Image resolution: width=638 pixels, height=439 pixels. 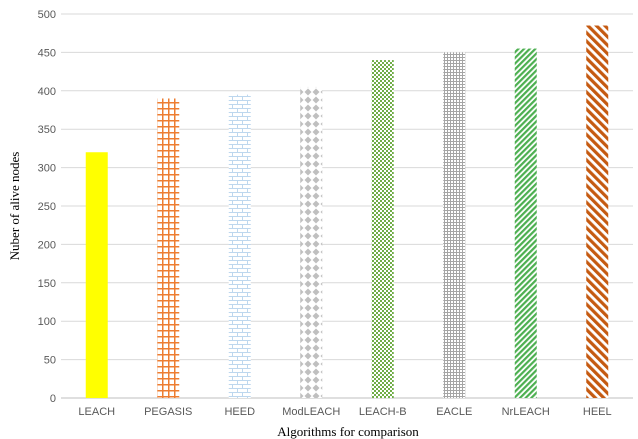 What do you see at coordinates (53, 399) in the screenshot?
I see `y-tick-label: 0` at bounding box center [53, 399].